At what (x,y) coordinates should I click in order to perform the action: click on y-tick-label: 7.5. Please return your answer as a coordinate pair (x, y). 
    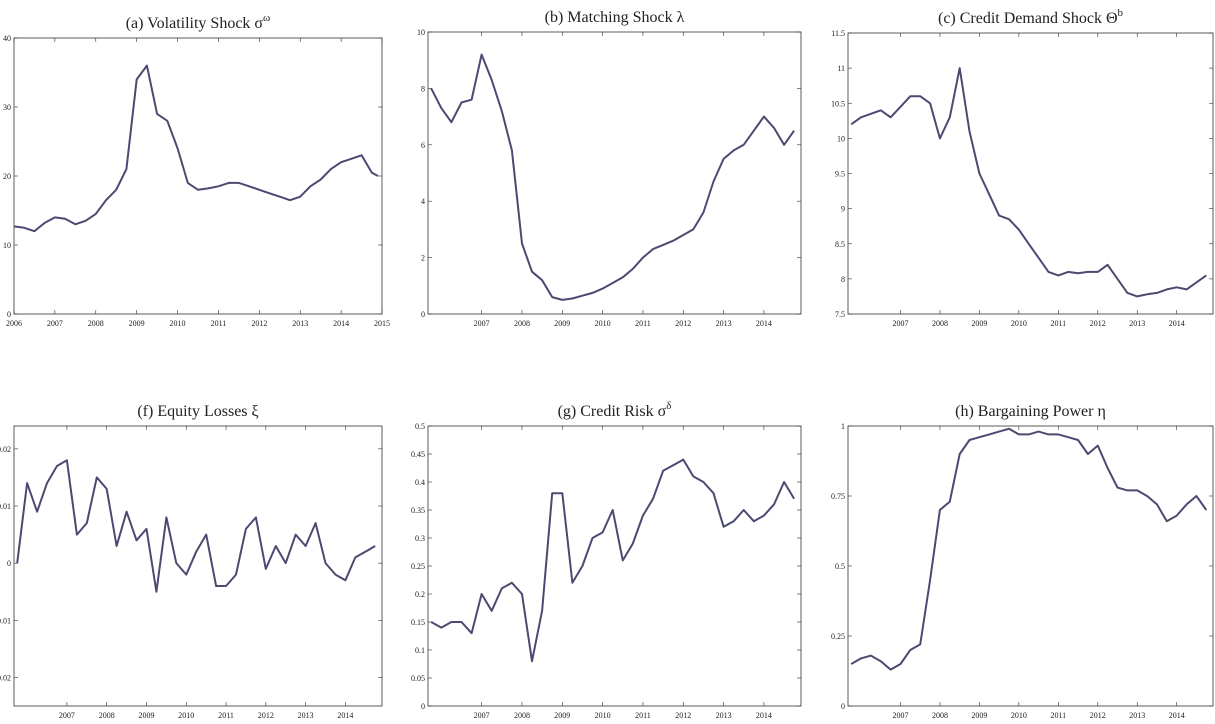
    Looking at the image, I should click on (840, 314).